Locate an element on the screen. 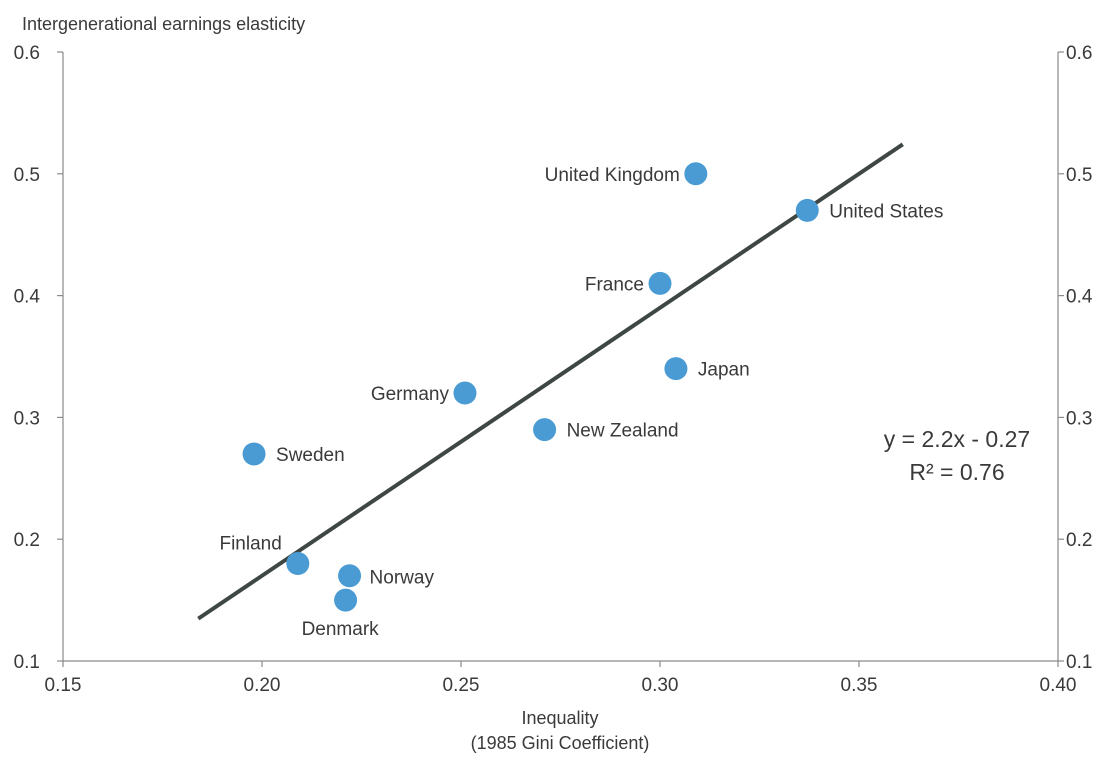  point-label-new-zealand: New Zealand is located at coordinates (623, 431).